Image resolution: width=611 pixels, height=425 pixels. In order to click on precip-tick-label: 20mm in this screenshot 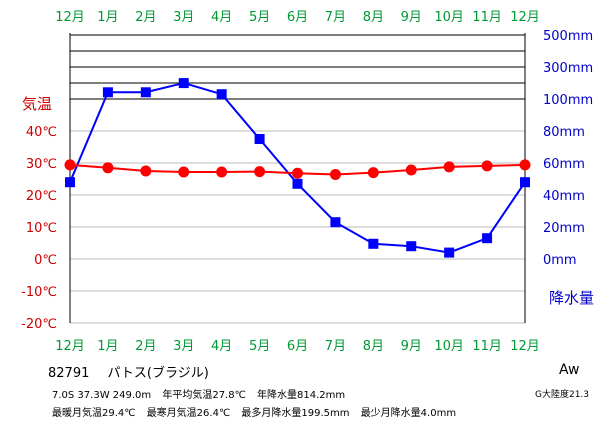, I will do `click(564, 228)`.